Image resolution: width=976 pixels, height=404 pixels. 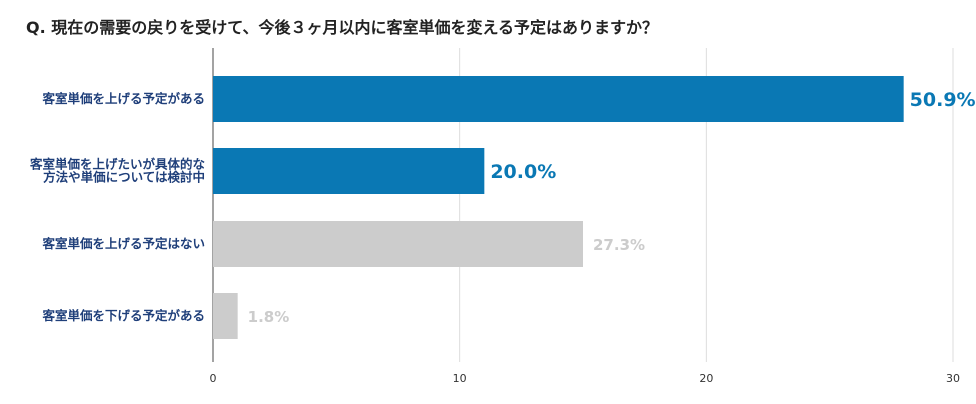 I want to click on category-label: 客室単価を上げたいが具体的な, so click(x=117, y=164).